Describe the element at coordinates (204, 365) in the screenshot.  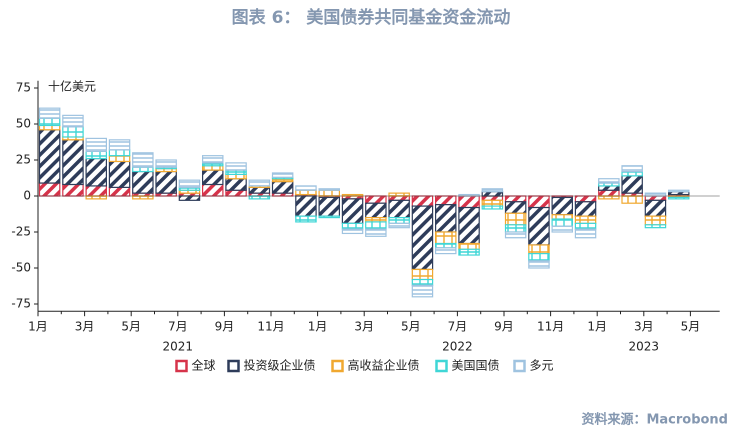
I see `legend-label: 全球` at that location.